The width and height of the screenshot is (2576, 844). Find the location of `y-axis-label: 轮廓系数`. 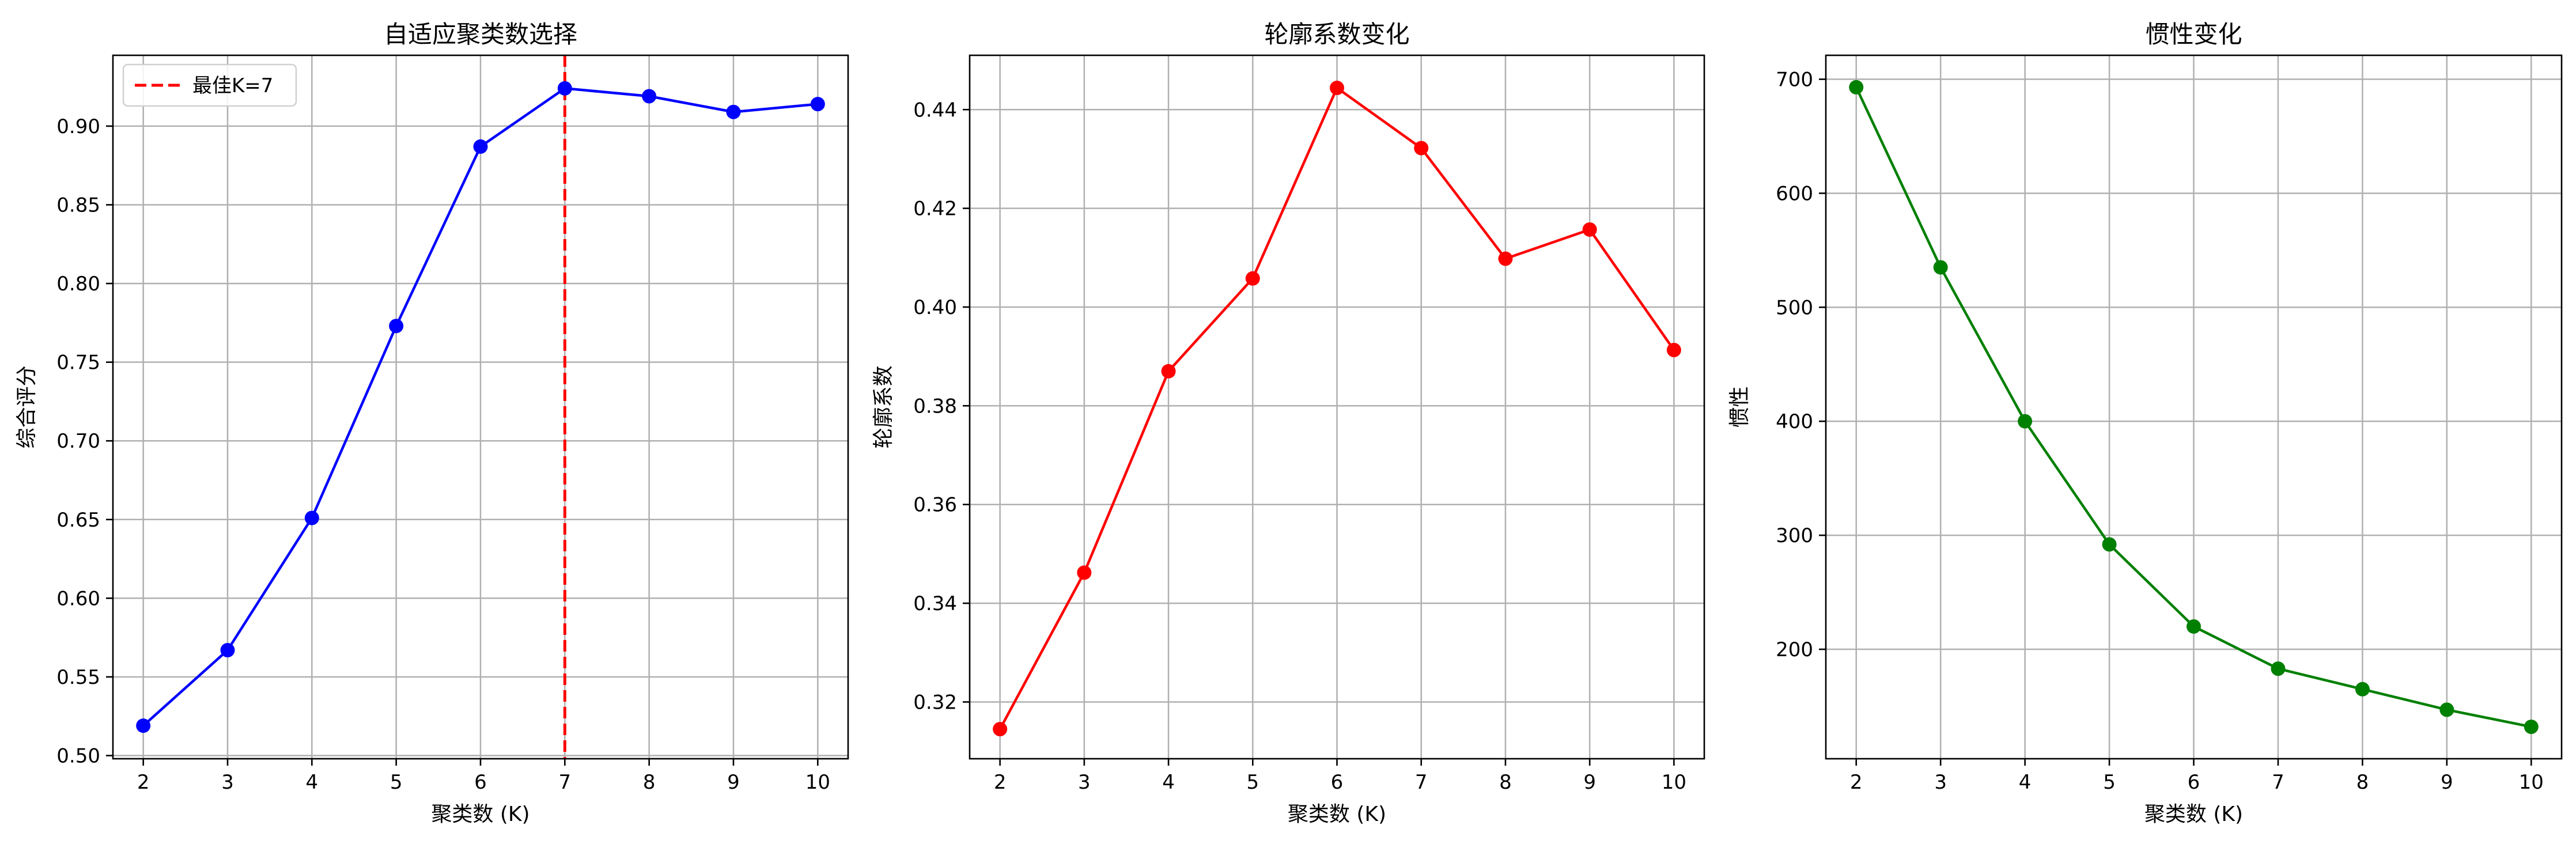

y-axis-label: 轮廓系数 is located at coordinates (883, 406).